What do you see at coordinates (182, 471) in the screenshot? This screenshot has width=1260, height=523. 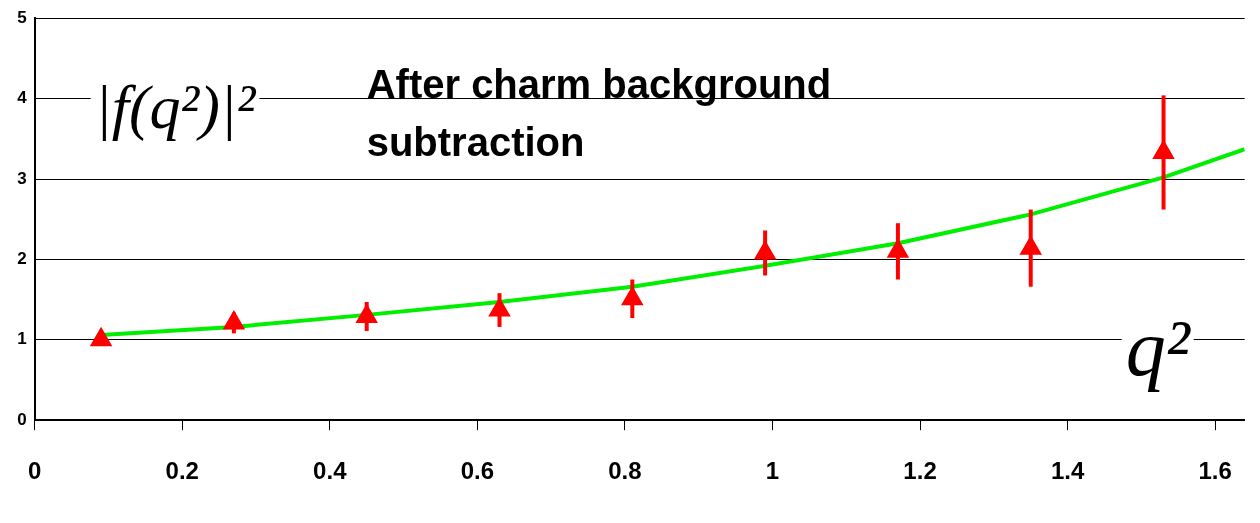 I see `x-tick-label: 0.2` at bounding box center [182, 471].